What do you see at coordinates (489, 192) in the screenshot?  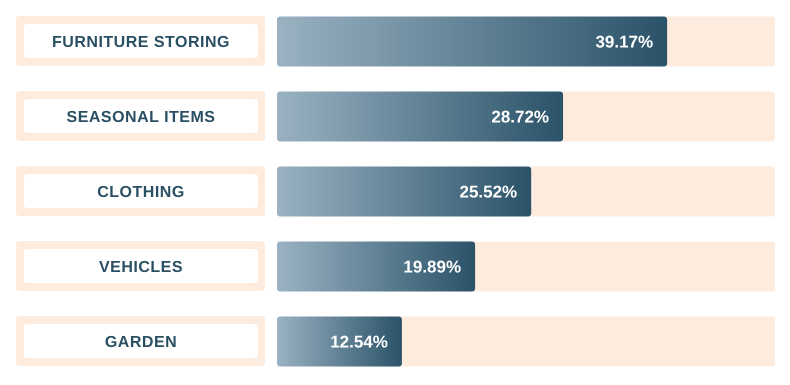 I see `data-label: 25.52%` at bounding box center [489, 192].